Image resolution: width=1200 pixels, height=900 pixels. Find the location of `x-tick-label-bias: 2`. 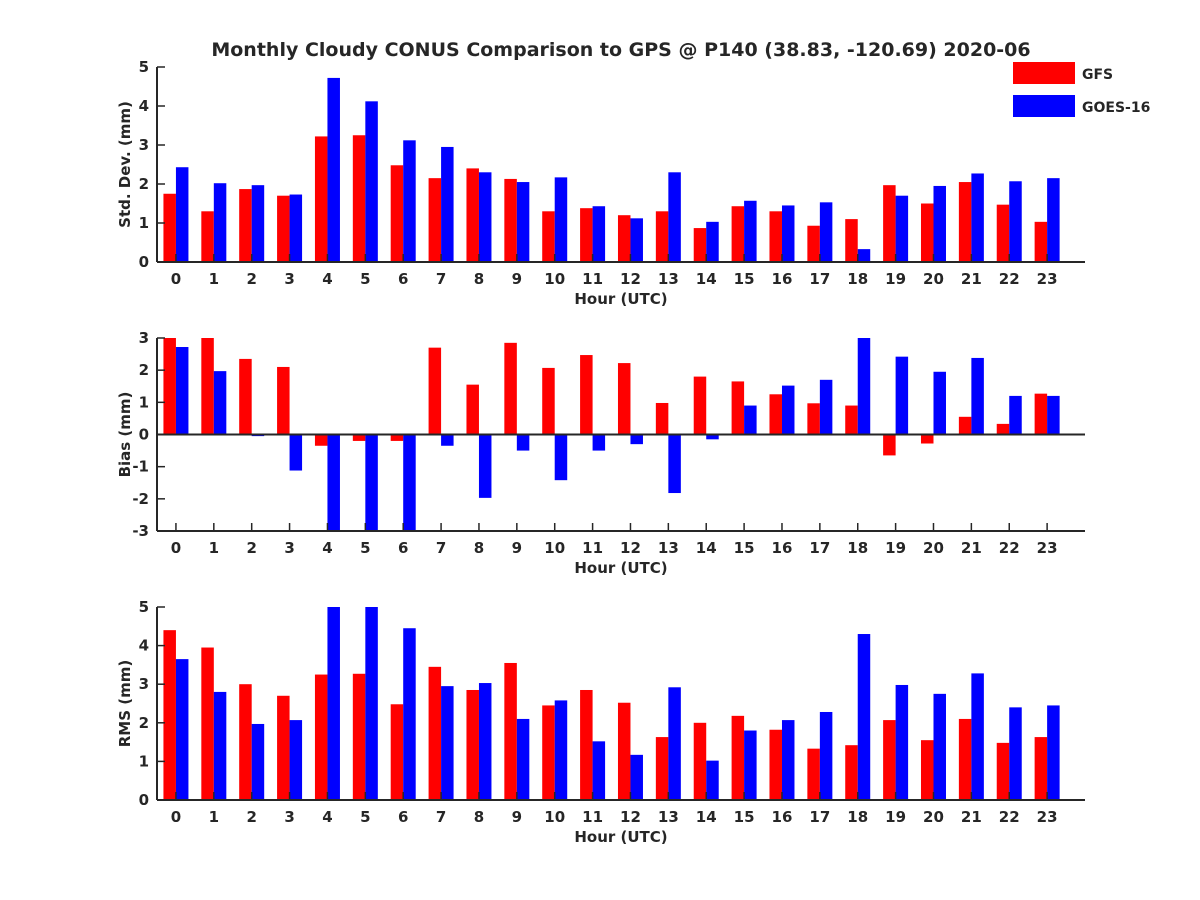

x-tick-label-bias: 2 is located at coordinates (251, 548).